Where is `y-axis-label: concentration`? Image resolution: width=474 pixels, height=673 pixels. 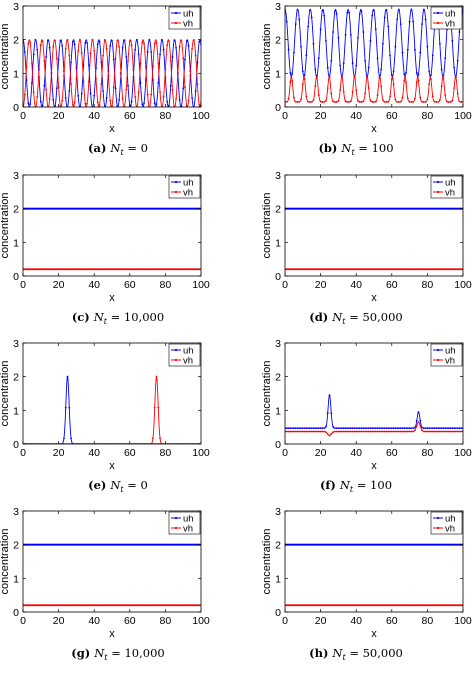
y-axis-label: concentration is located at coordinates (267, 561).